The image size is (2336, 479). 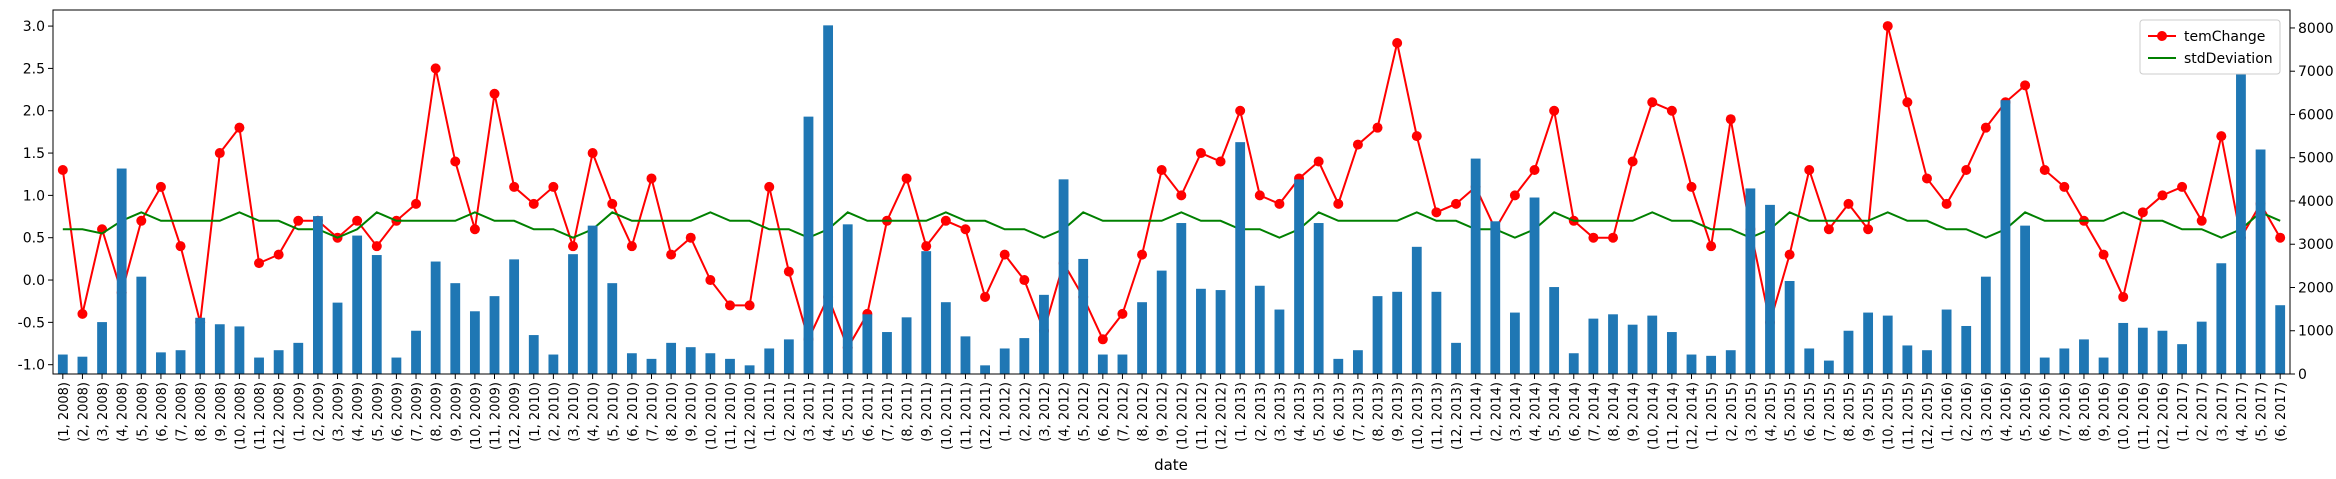 What do you see at coordinates (2316, 159) in the screenshot?
I see `y2-tick-label: 5000` at bounding box center [2316, 159].